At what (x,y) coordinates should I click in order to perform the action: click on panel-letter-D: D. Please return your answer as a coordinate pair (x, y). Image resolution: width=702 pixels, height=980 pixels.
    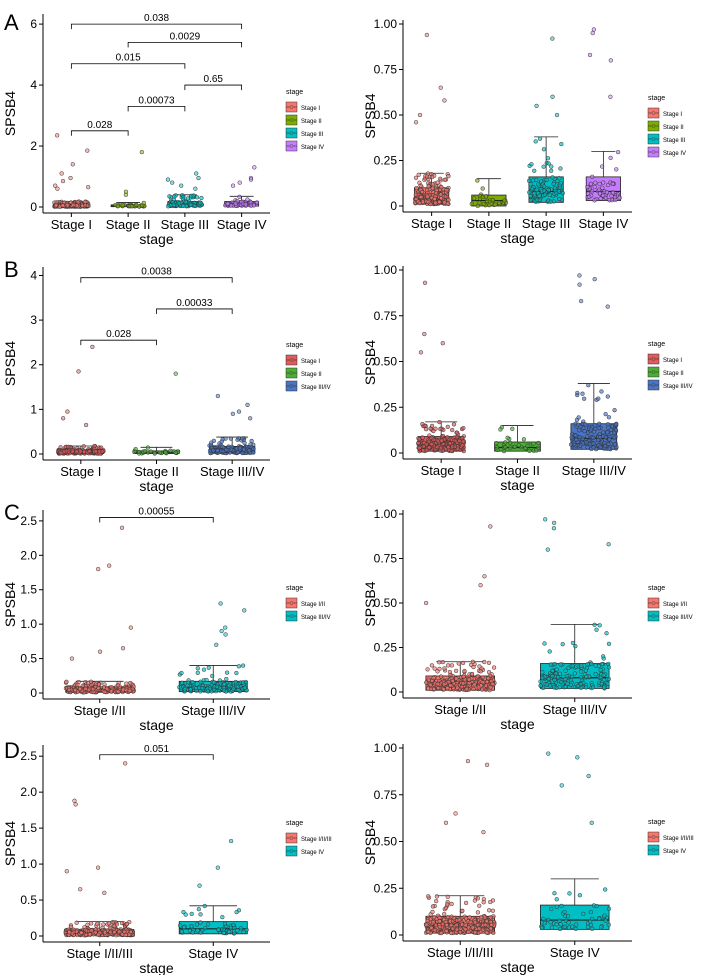
    Looking at the image, I should click on (12, 750).